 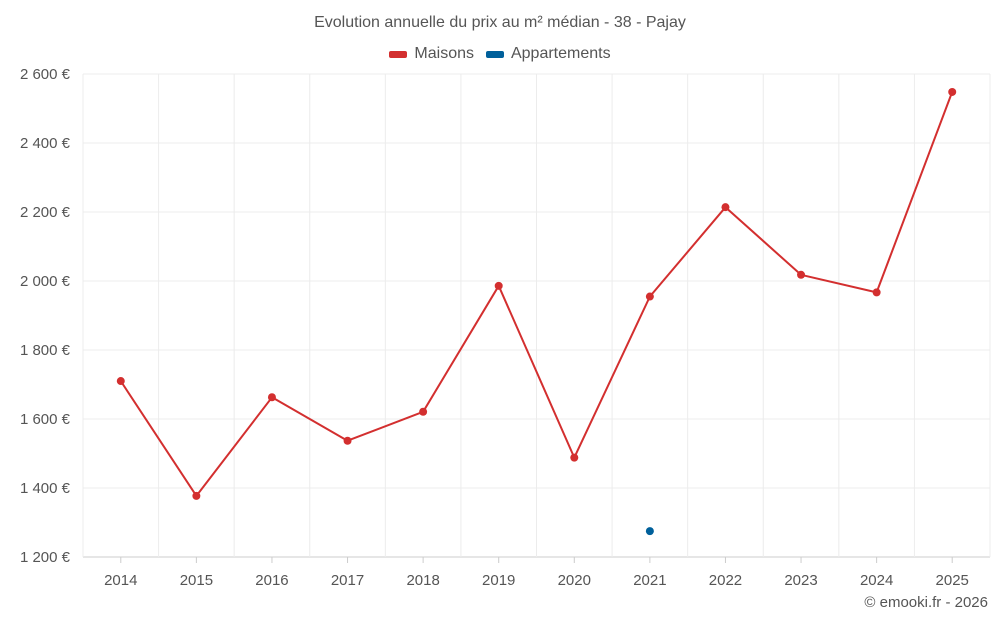 What do you see at coordinates (876, 292) in the screenshot?
I see `data-point-maisons-2024` at bounding box center [876, 292].